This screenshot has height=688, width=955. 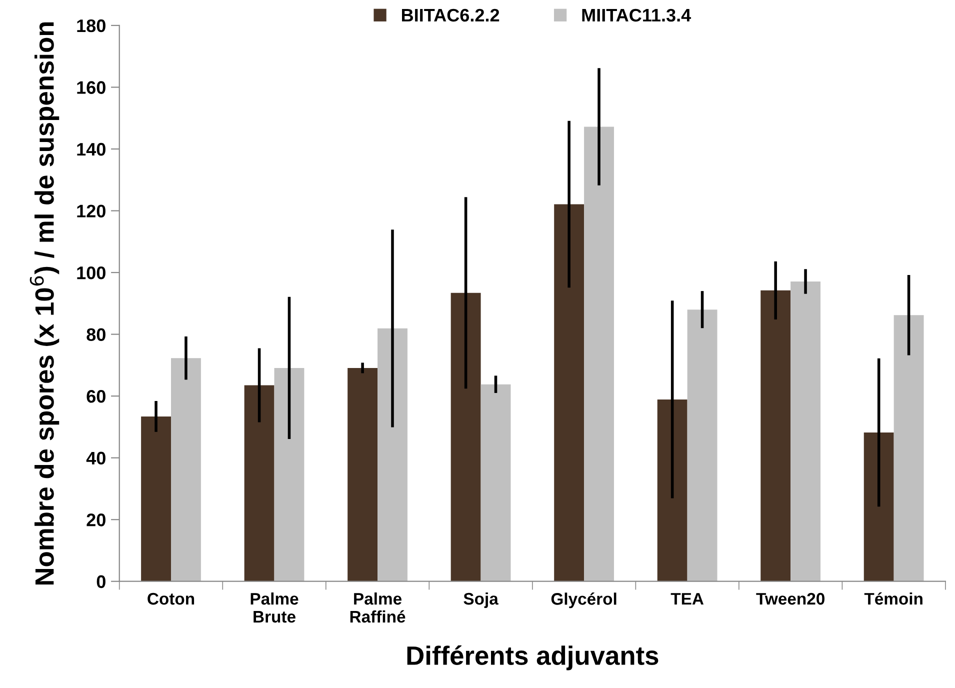 What do you see at coordinates (481, 600) in the screenshot?
I see `x-tick-label: Soja` at bounding box center [481, 600].